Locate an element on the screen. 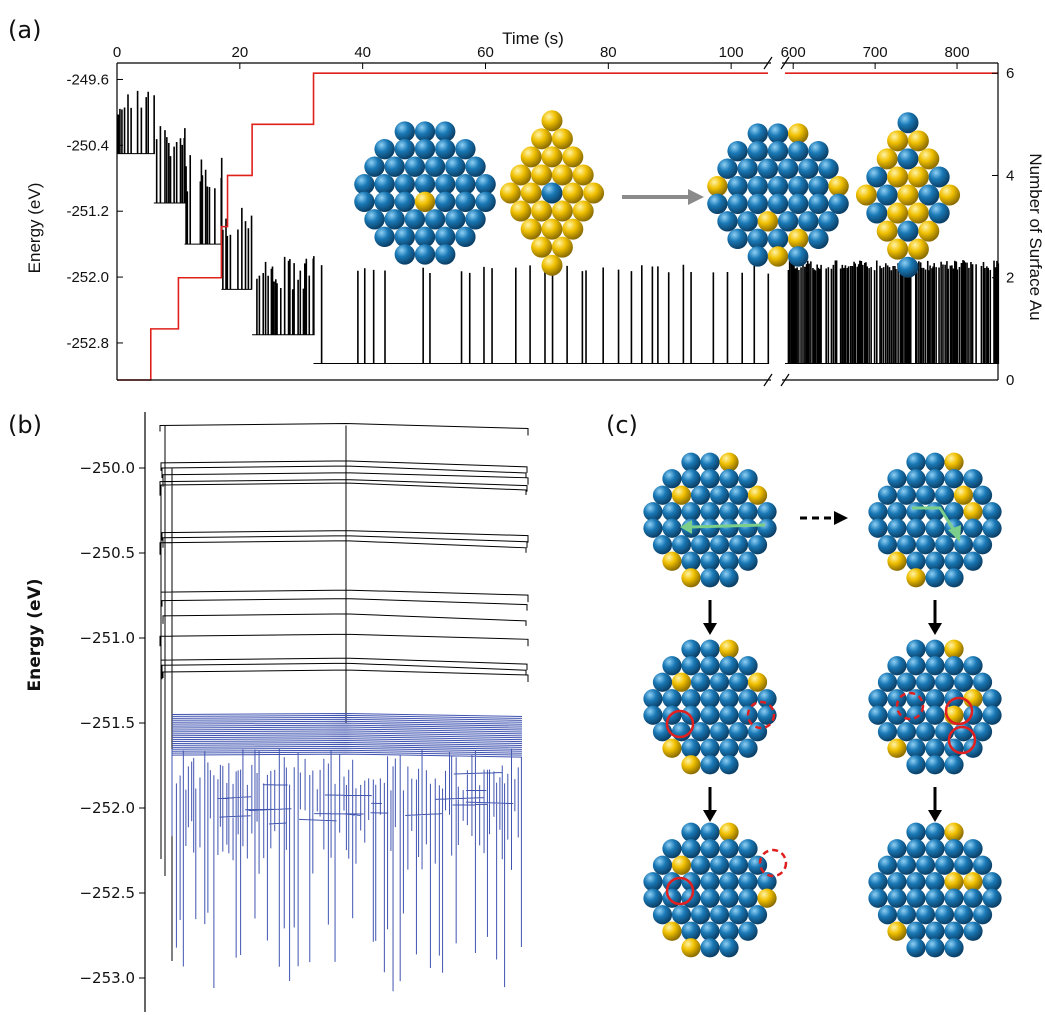  a-x-tick-label: 40 is located at coordinates (362, 52).